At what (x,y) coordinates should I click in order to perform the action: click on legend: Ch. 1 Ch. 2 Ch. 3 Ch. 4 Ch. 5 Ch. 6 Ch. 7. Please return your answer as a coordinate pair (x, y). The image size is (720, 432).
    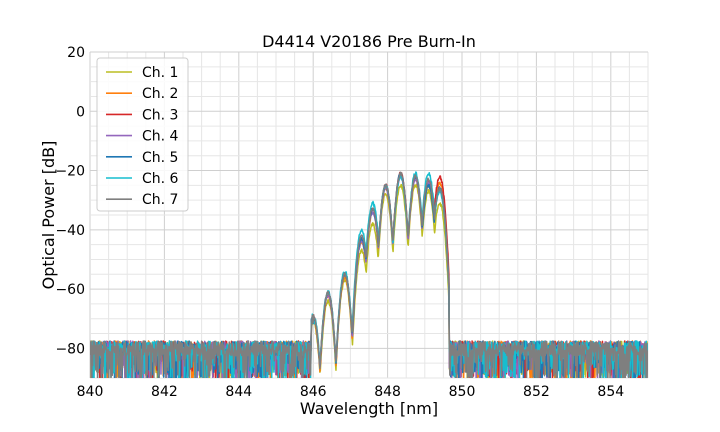
    Looking at the image, I should click on (142, 134).